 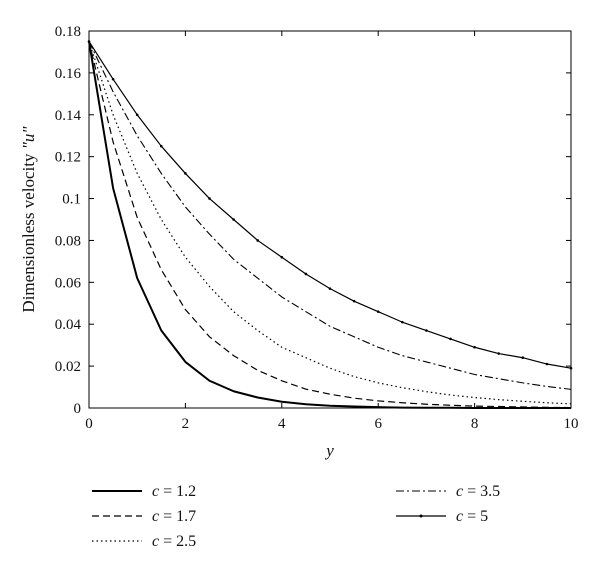 What do you see at coordinates (71, 200) in the screenshot?
I see `y-tick-label: 0.1` at bounding box center [71, 200].